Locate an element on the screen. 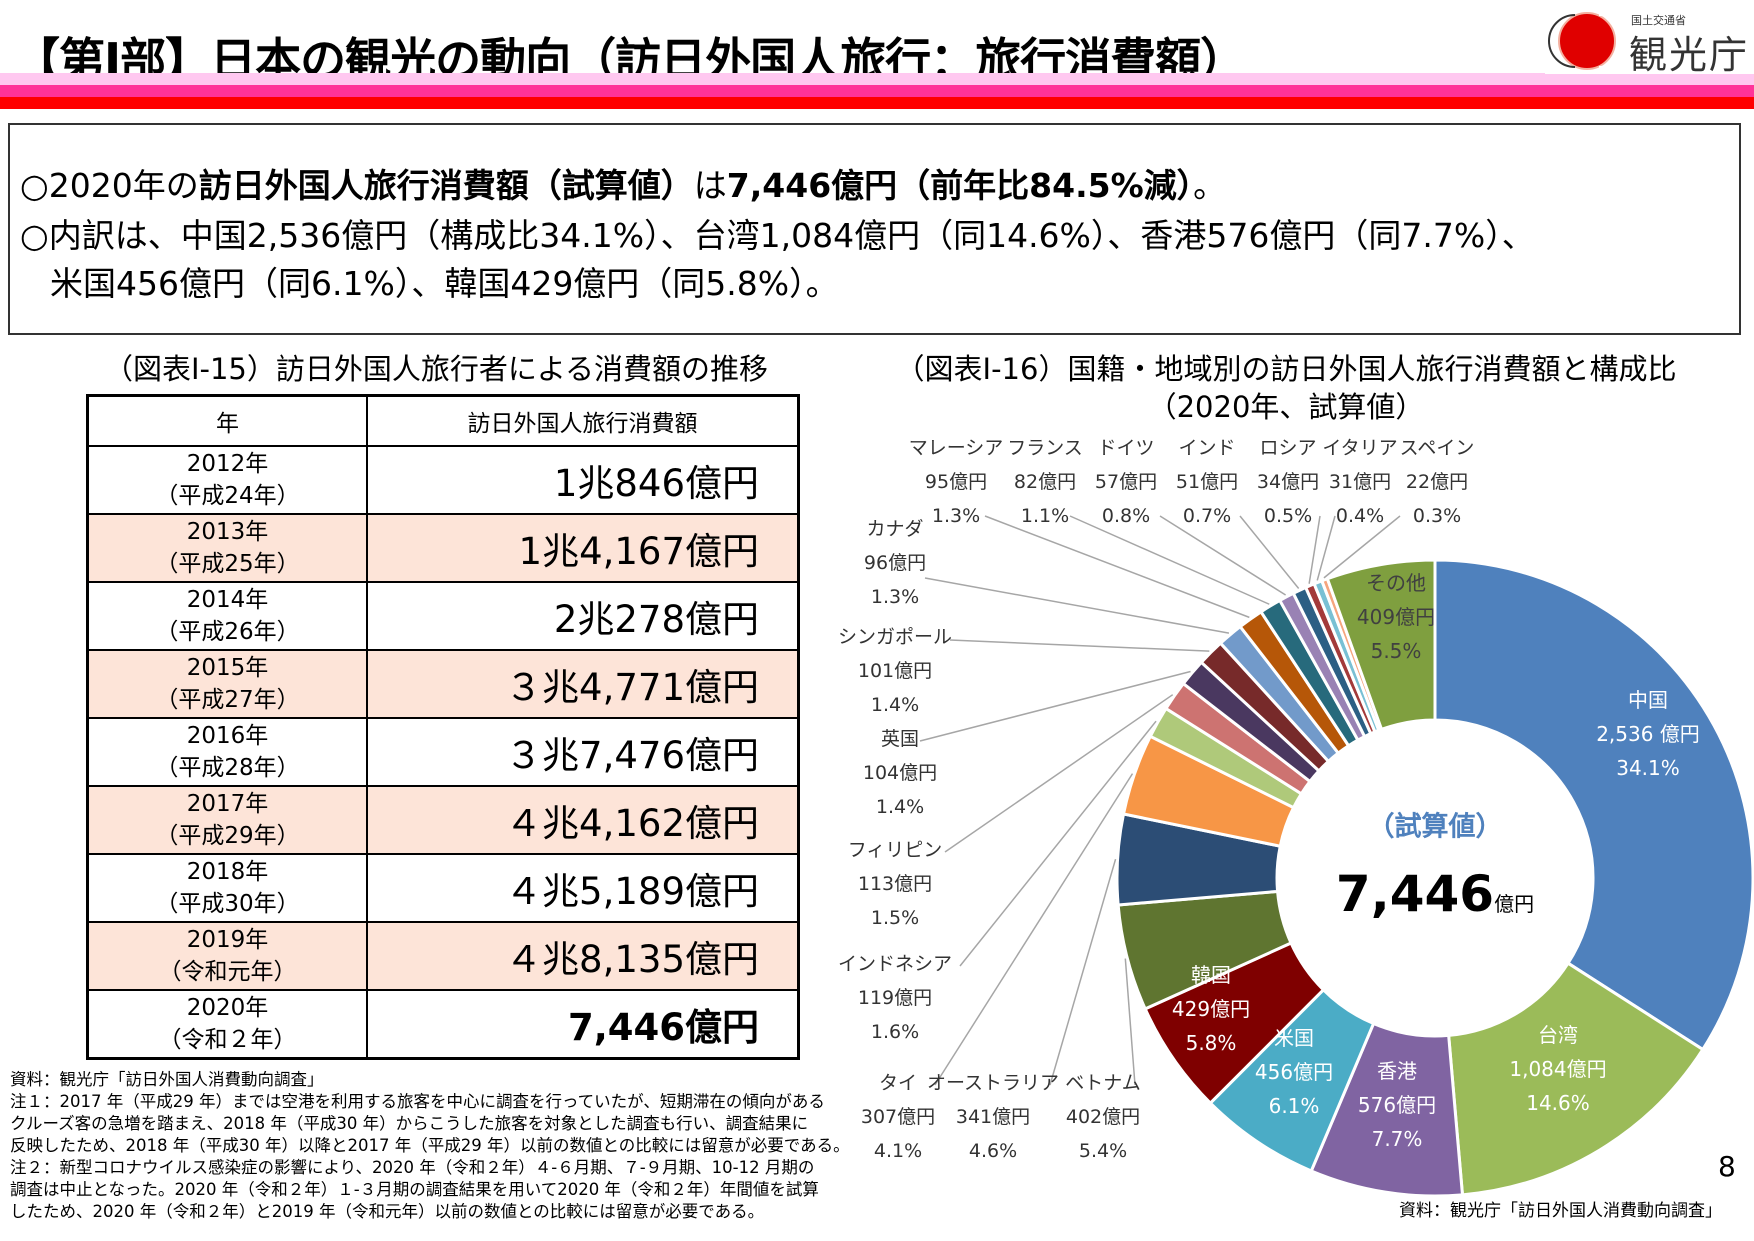 The width and height of the screenshot is (1754, 1241). spending-cell: 1兆846億円 is located at coordinates (583, 480).